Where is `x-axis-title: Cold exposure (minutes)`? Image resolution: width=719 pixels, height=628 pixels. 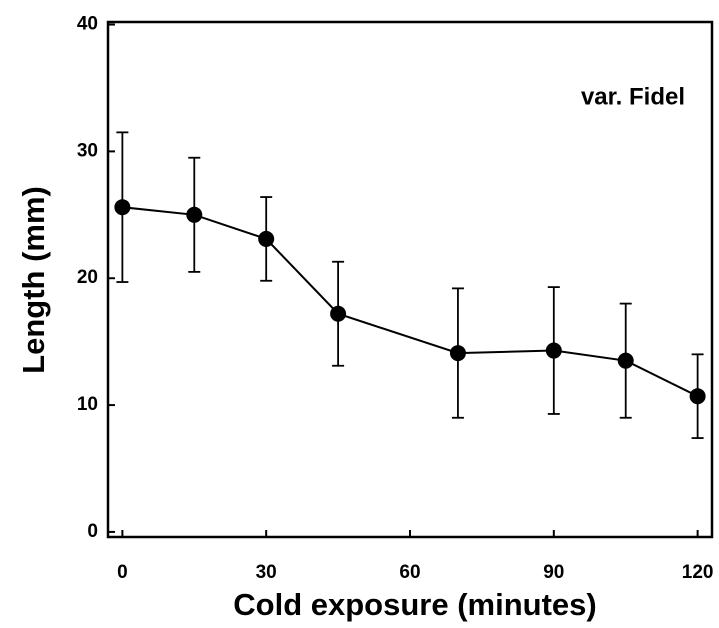 x-axis-title: Cold exposure (minutes) is located at coordinates (414, 604).